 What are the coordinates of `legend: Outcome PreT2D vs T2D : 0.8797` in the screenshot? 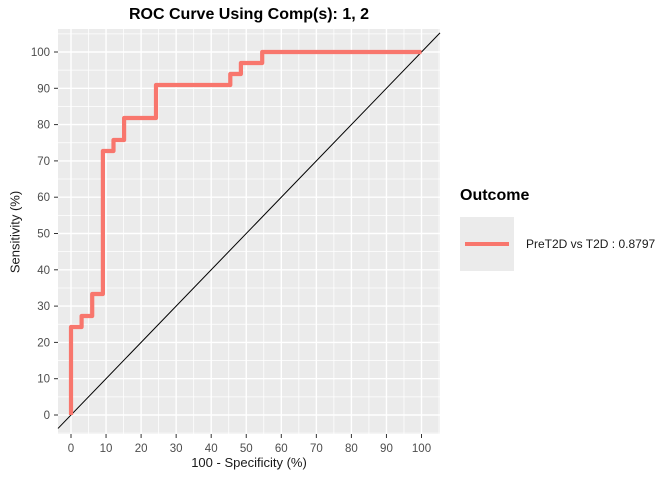 It's located at (557, 228).